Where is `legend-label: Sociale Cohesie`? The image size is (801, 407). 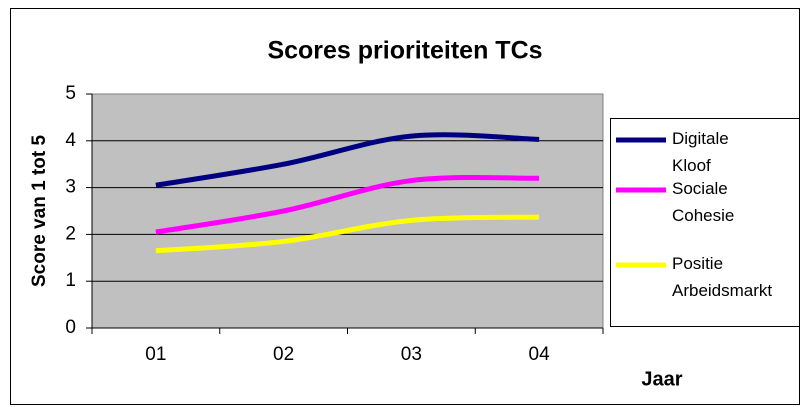
legend-label: Sociale Cohesie is located at coordinates (703, 202).